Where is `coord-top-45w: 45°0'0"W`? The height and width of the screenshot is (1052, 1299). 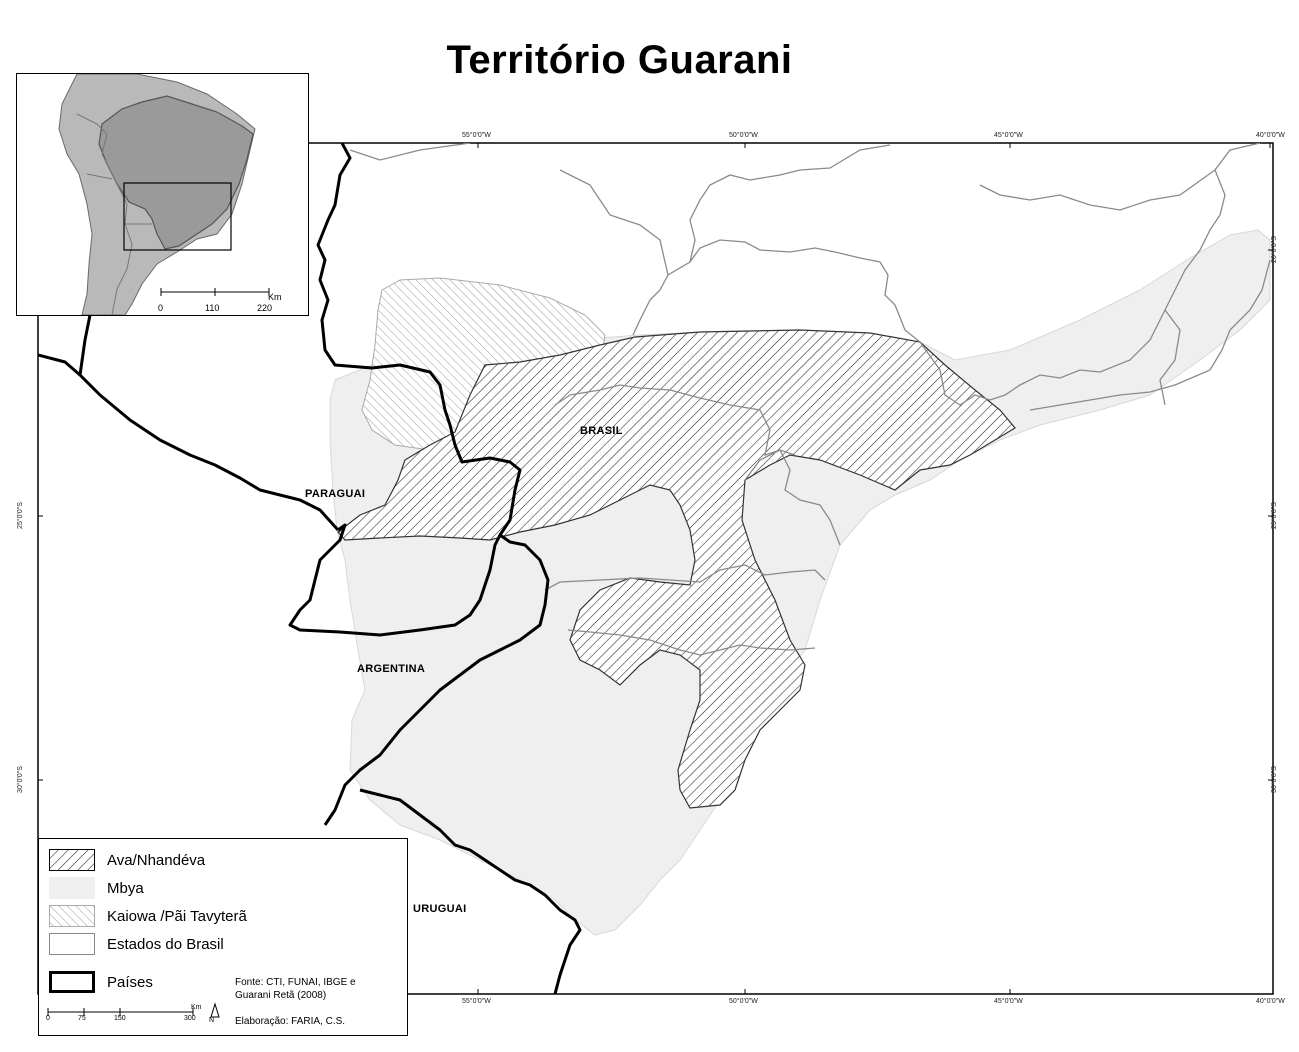 coord-top-45w: 45°0'0"W is located at coordinates (1008, 135).